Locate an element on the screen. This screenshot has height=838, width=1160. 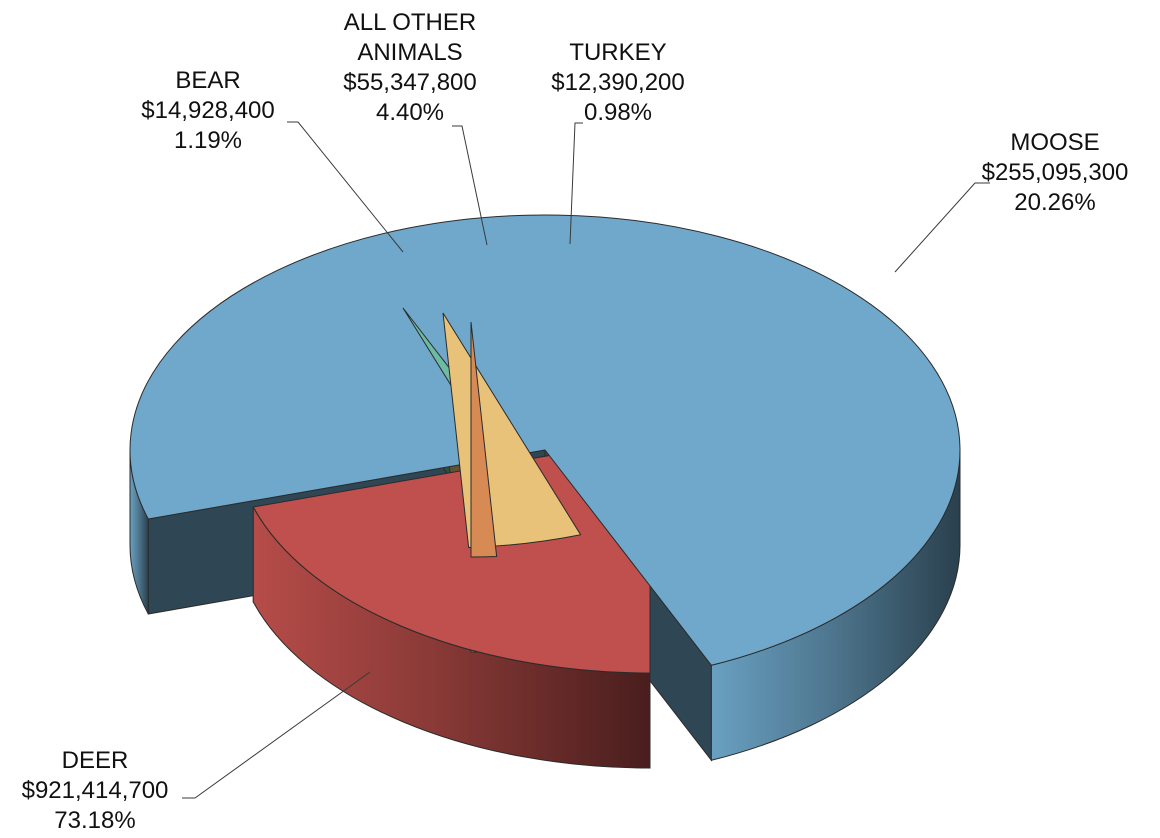
data-label-bear: BEAR $14,928,400 1.19% is located at coordinates (207, 110).